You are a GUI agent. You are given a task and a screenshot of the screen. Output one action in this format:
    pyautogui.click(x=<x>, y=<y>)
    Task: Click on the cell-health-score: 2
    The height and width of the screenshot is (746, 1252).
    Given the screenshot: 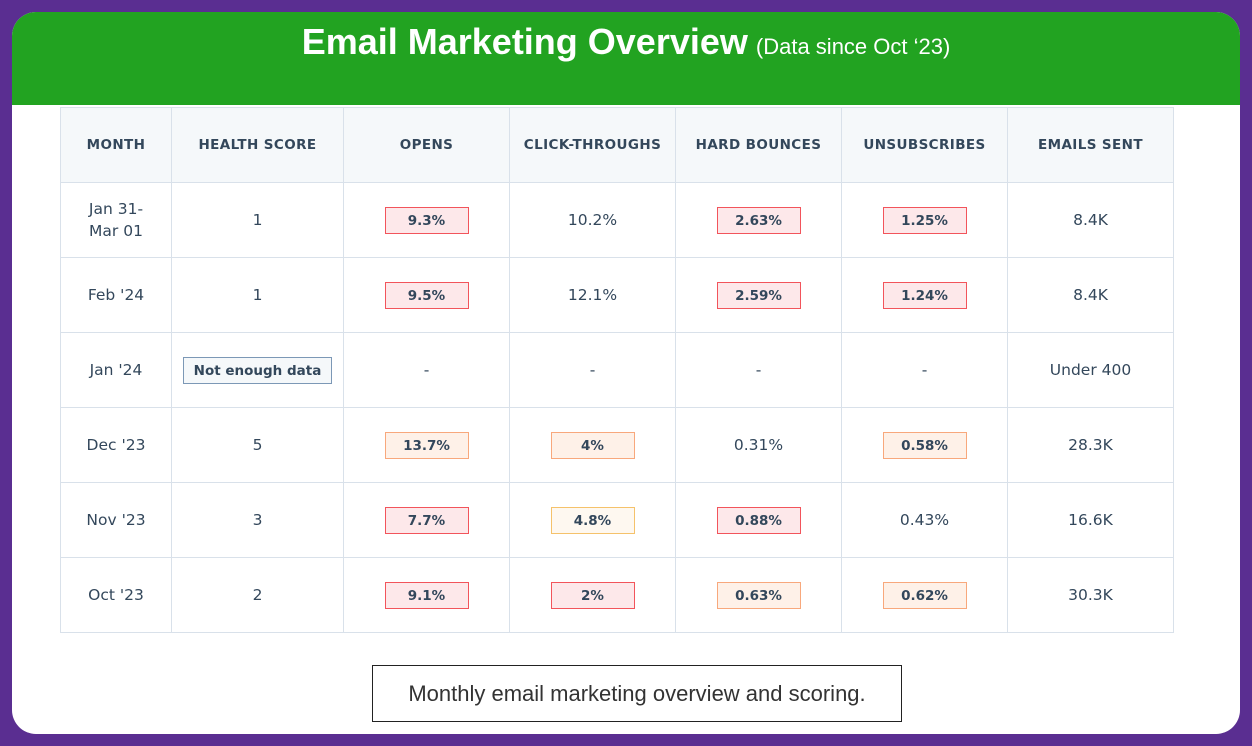 What is the action you would take?
    pyautogui.click(x=257, y=595)
    